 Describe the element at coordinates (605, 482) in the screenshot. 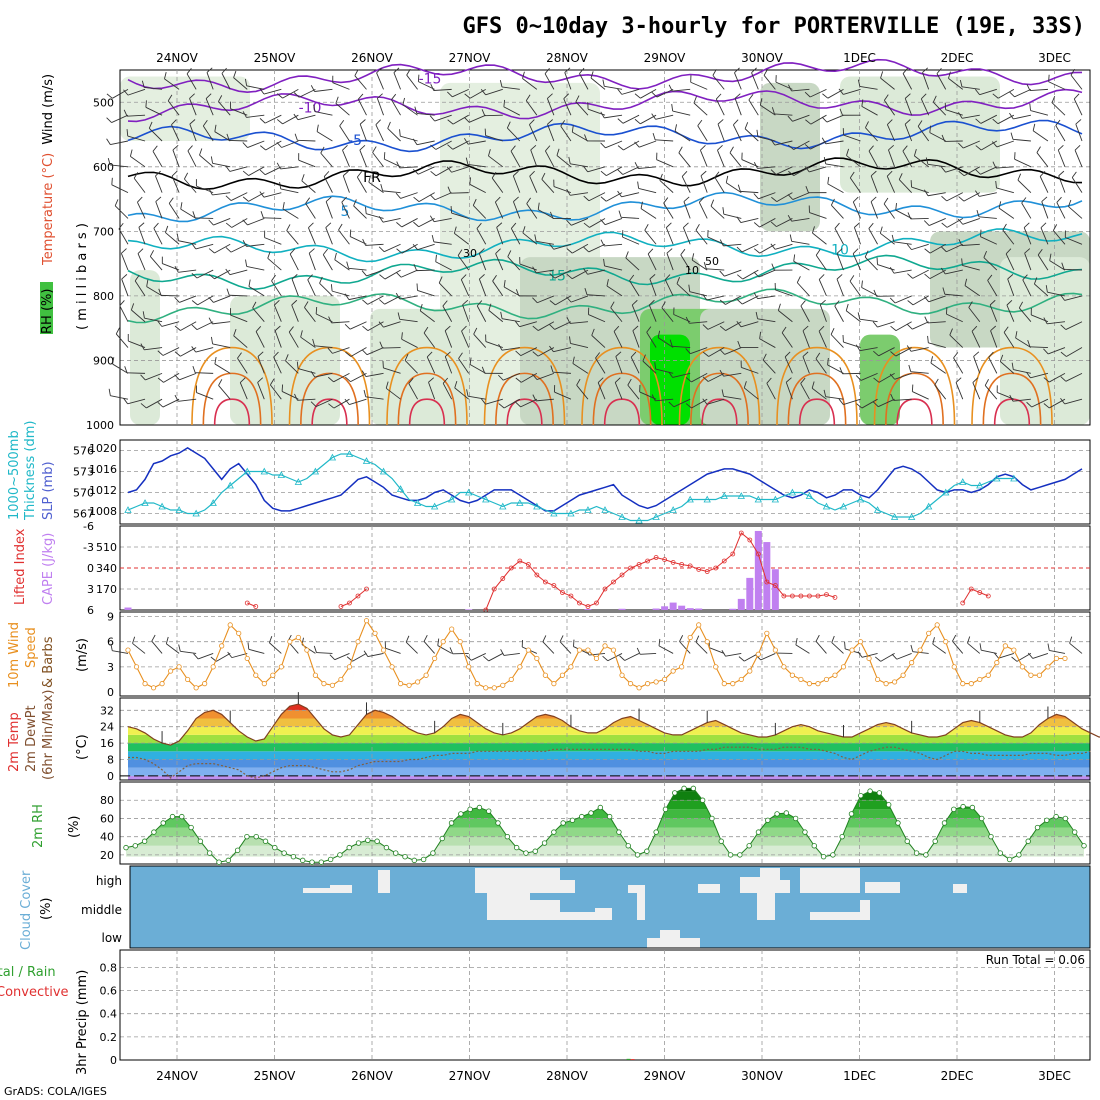

I see `thick-frame` at that location.